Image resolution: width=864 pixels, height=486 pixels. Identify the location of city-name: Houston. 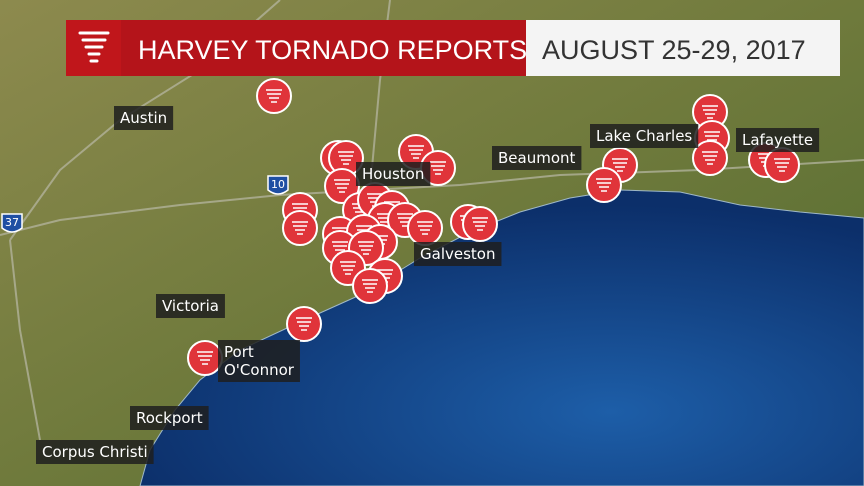
(393, 174).